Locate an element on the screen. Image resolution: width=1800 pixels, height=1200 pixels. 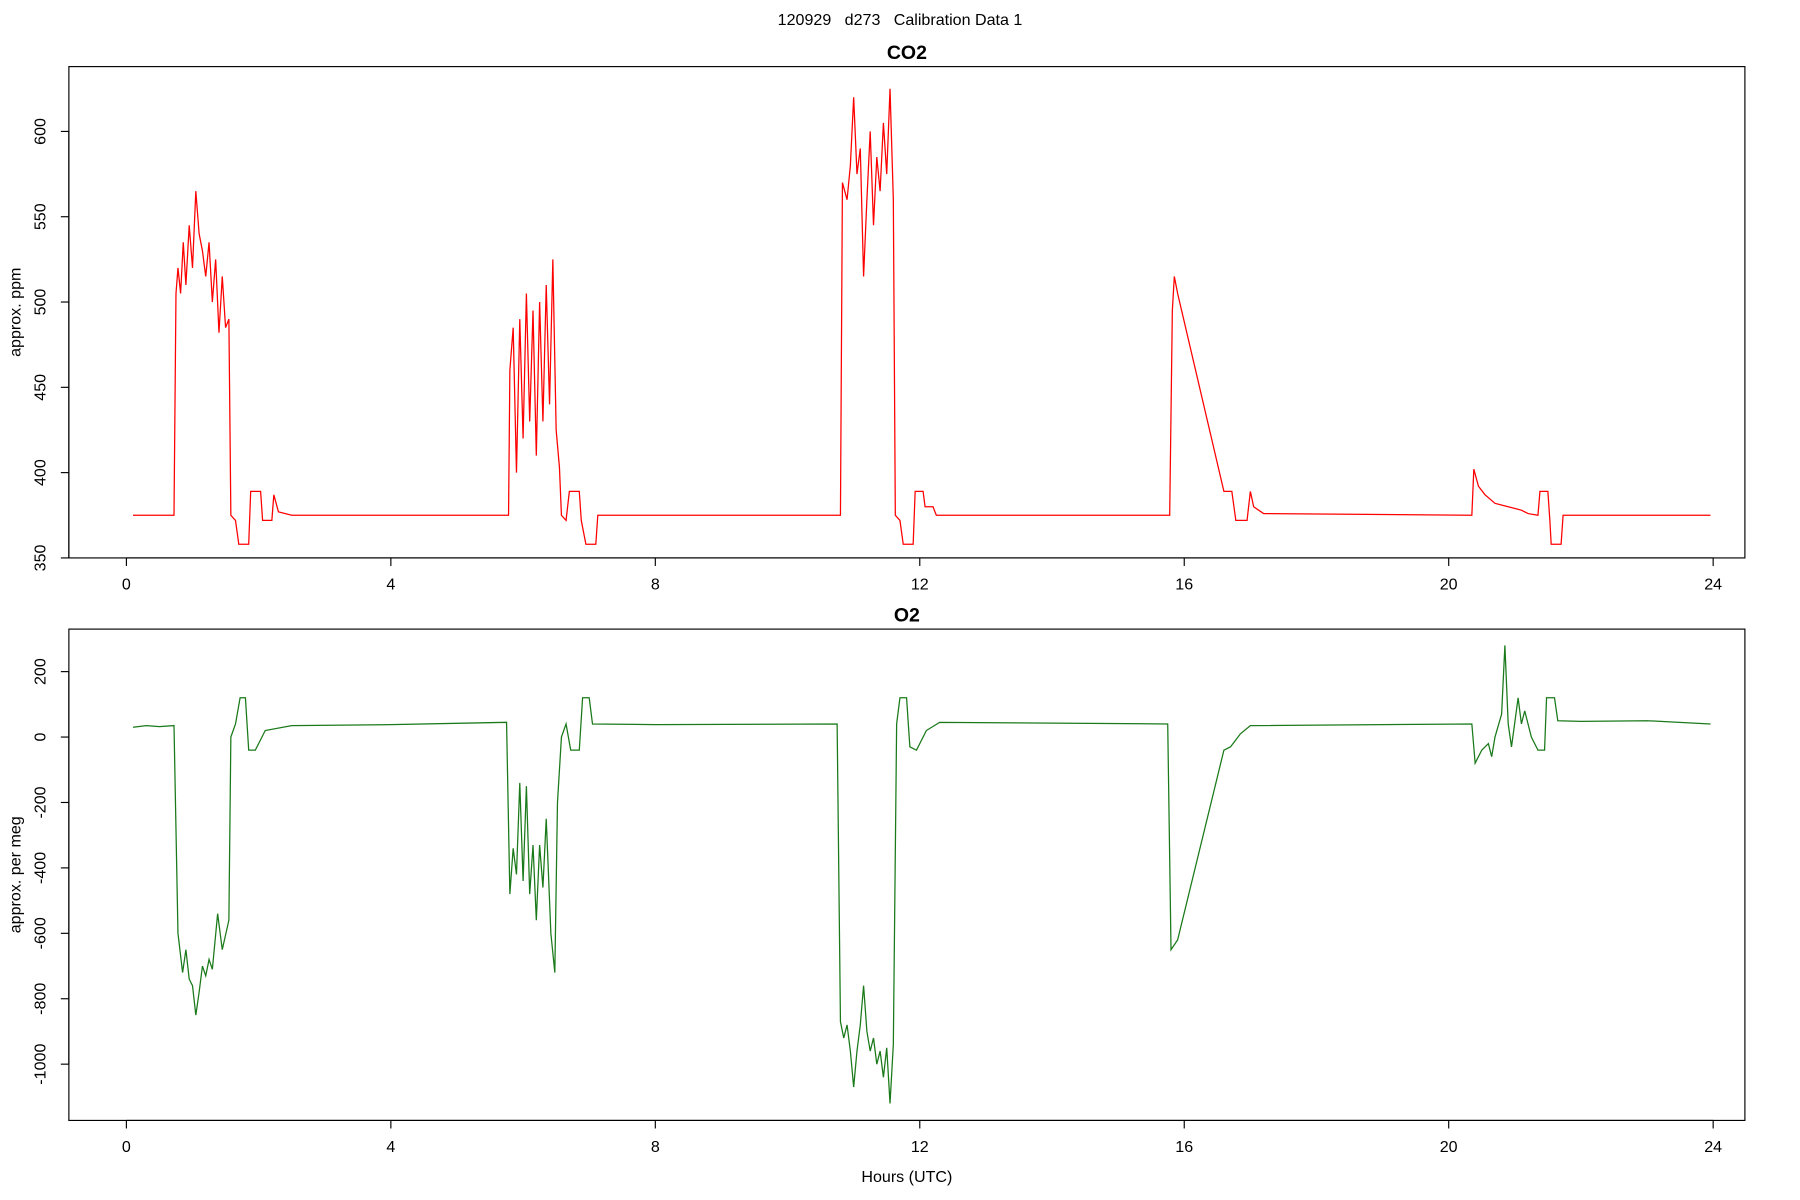
y-axis-label: approx. ppm is located at coordinates (15, 312).